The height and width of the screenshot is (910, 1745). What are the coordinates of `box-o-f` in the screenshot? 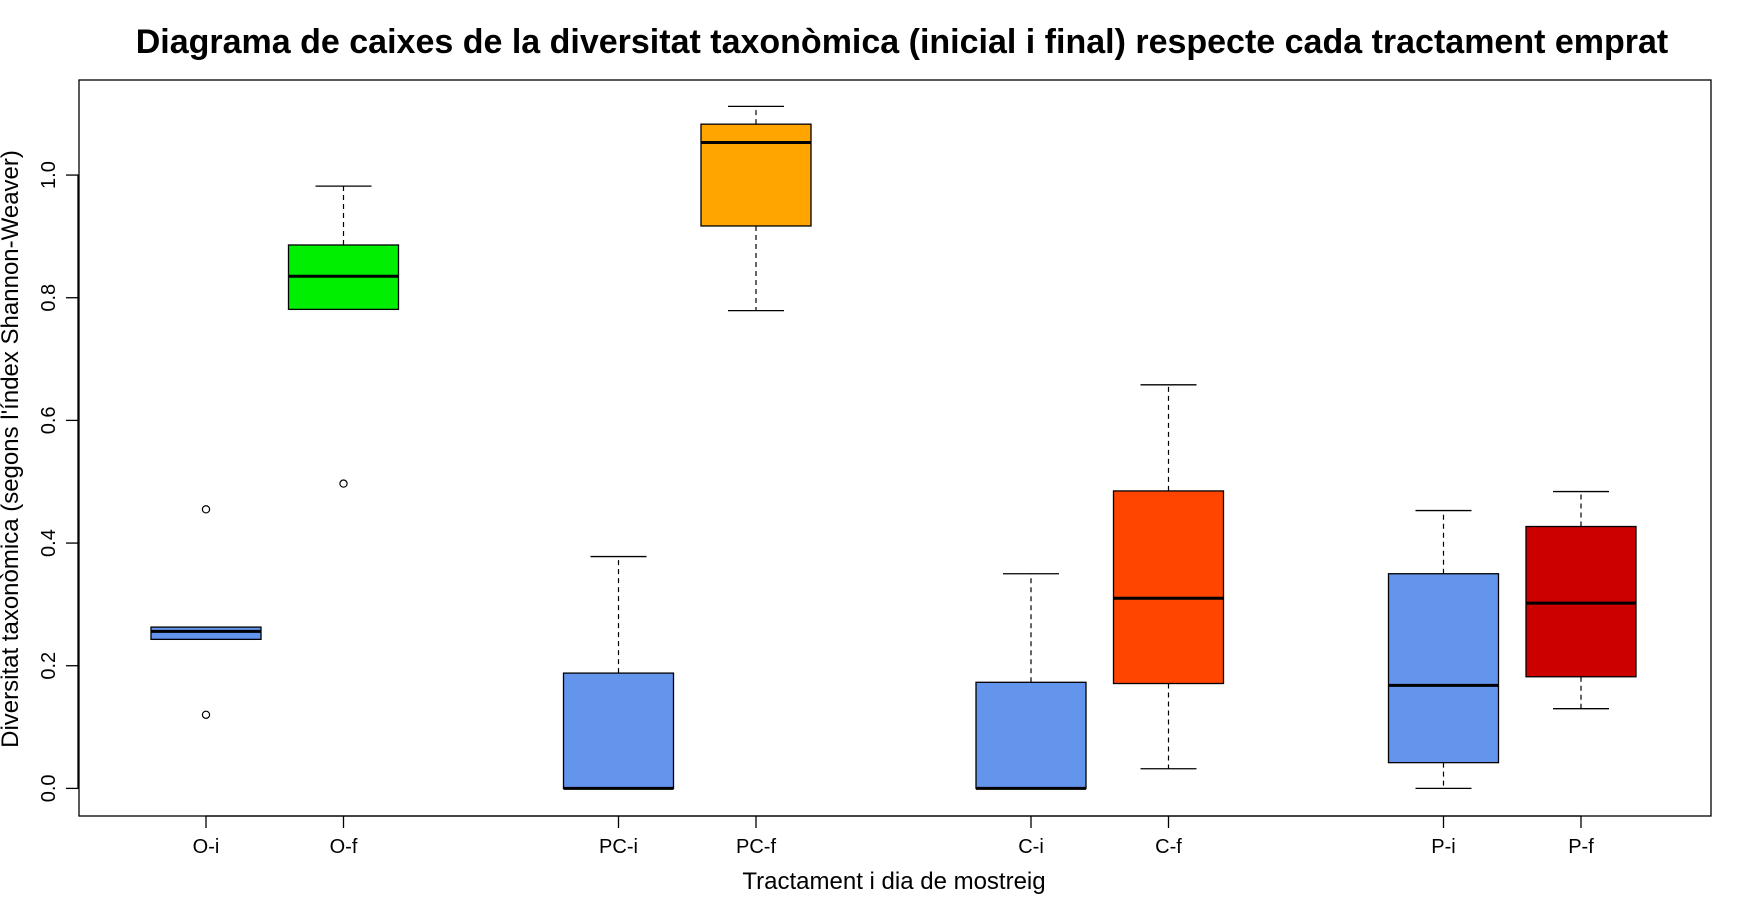 It's located at (343, 336).